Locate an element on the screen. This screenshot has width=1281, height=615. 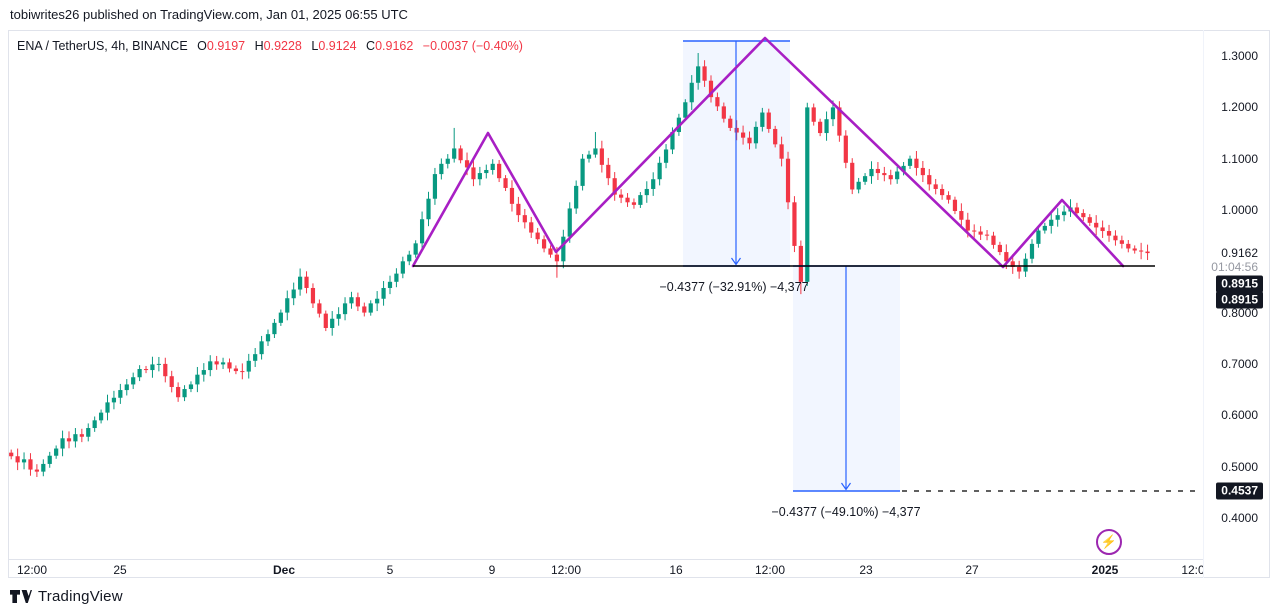
lightning-glyph: ⚡ is located at coordinates (1109, 541).